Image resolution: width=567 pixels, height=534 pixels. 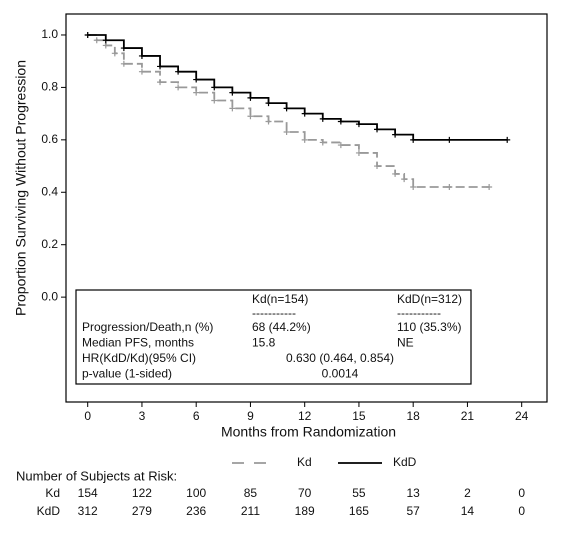 What do you see at coordinates (359, 416) in the screenshot?
I see `x-tick-label: 15` at bounding box center [359, 416].